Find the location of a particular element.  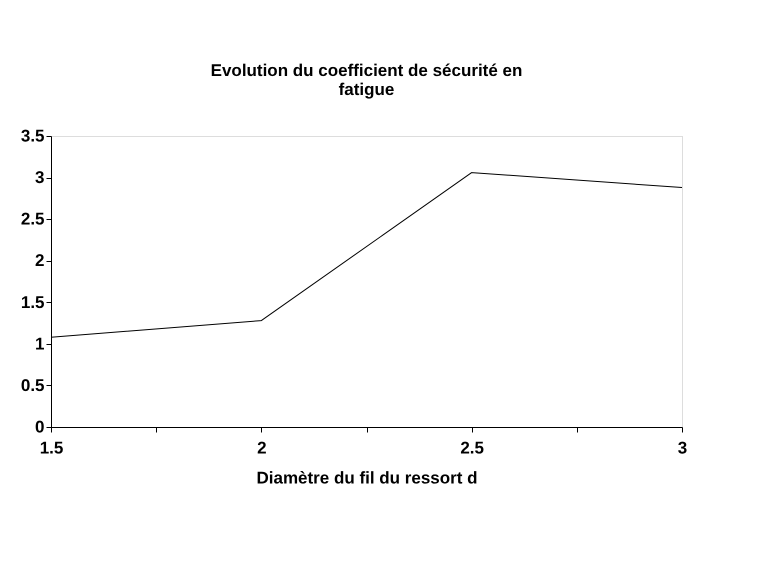

y-tick-label: 3.5 is located at coordinates (32, 136).